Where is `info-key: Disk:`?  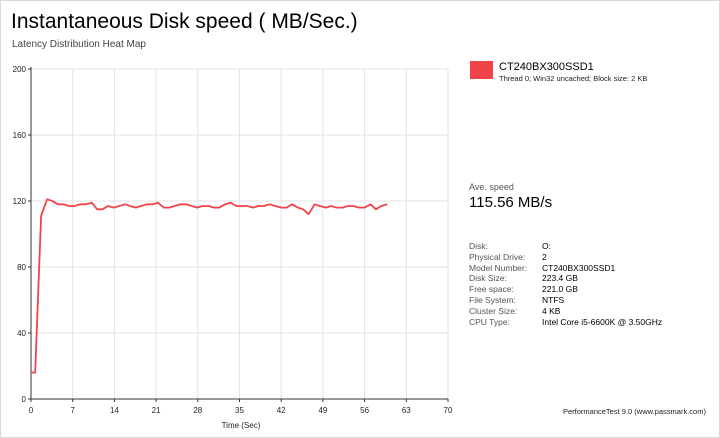
info-key: Disk: is located at coordinates (478, 246).